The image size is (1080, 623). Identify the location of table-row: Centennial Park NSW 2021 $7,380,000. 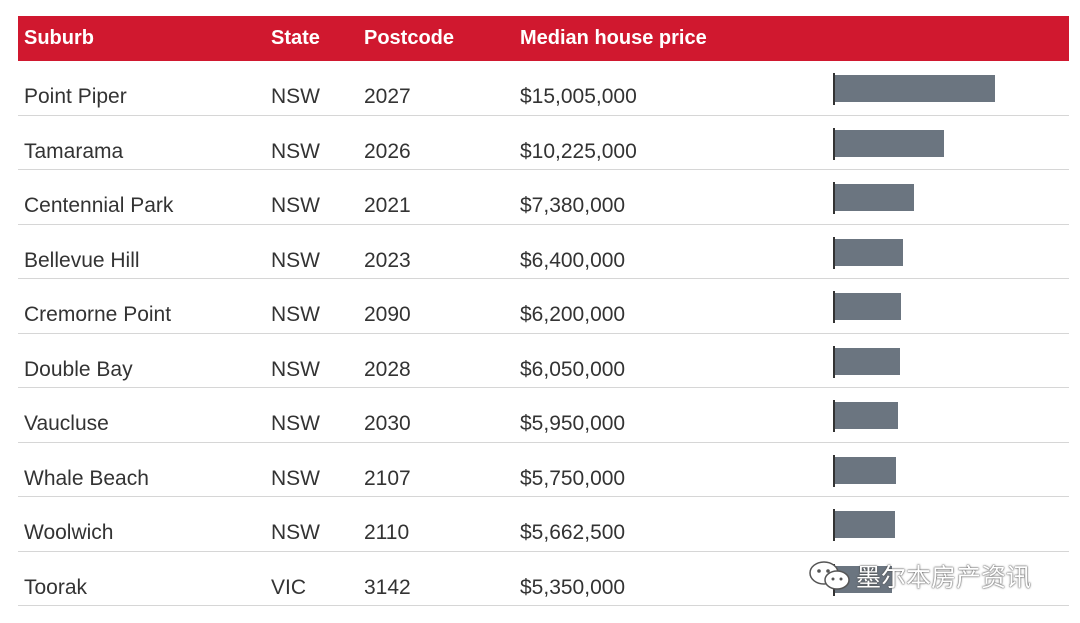
(543, 197).